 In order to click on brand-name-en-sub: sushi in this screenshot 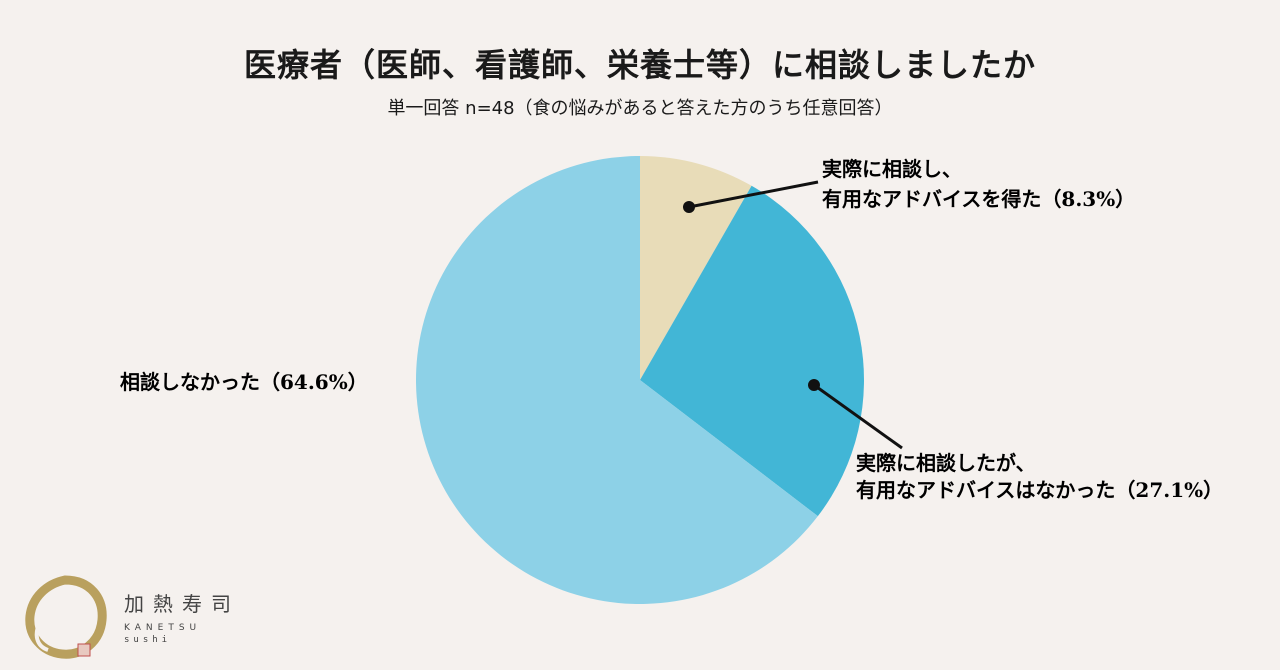, I will do `click(148, 640)`.